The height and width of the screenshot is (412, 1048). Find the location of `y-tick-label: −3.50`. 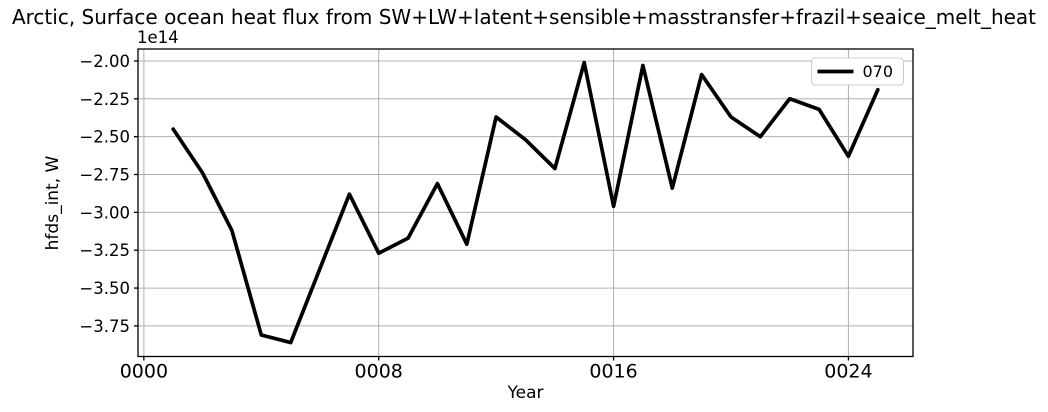

y-tick-label: −3.50 is located at coordinates (104, 288).